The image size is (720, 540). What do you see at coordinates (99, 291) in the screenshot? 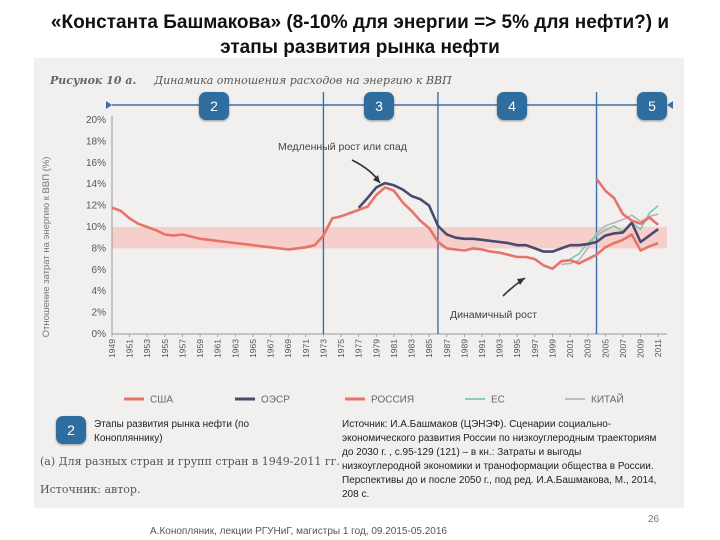
I see `y-tick-label: 4%` at bounding box center [99, 291].